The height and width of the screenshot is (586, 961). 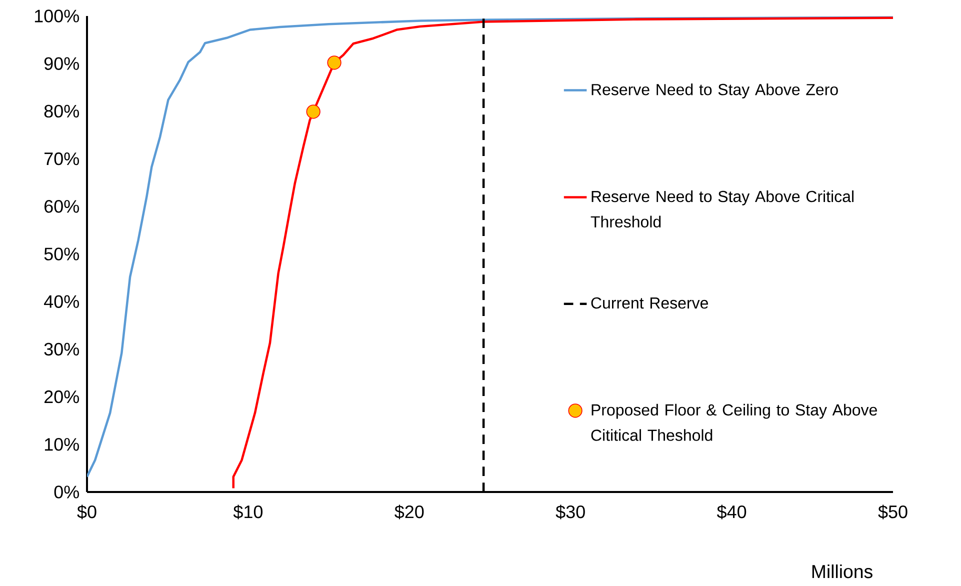 What do you see at coordinates (731, 512) in the screenshot?
I see `x-tick-label: $40` at bounding box center [731, 512].